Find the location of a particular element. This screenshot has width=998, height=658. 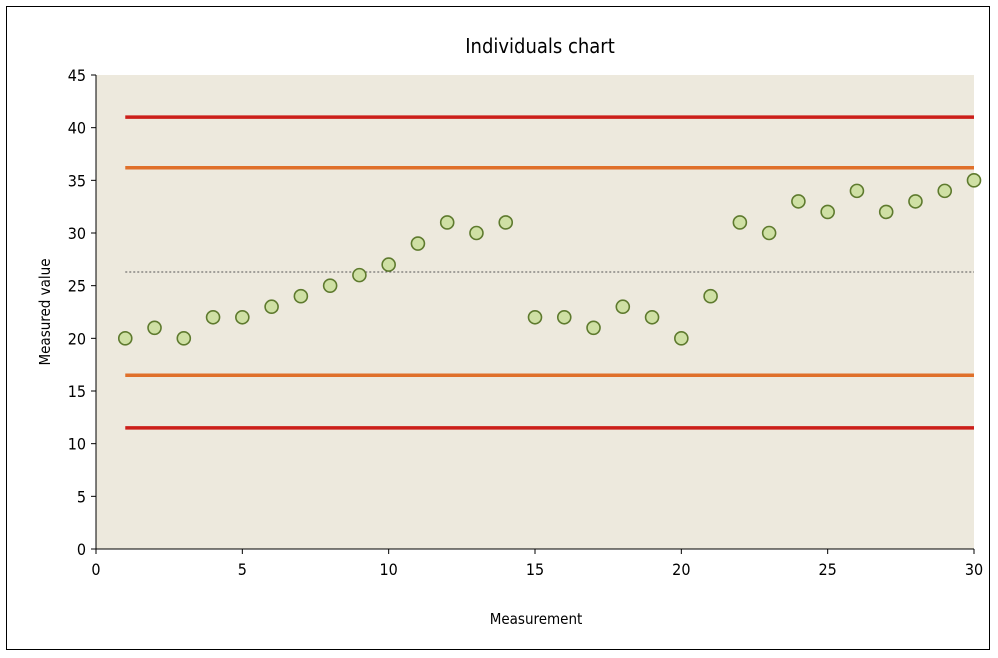

y-tick-label: 30 is located at coordinates (77, 233).